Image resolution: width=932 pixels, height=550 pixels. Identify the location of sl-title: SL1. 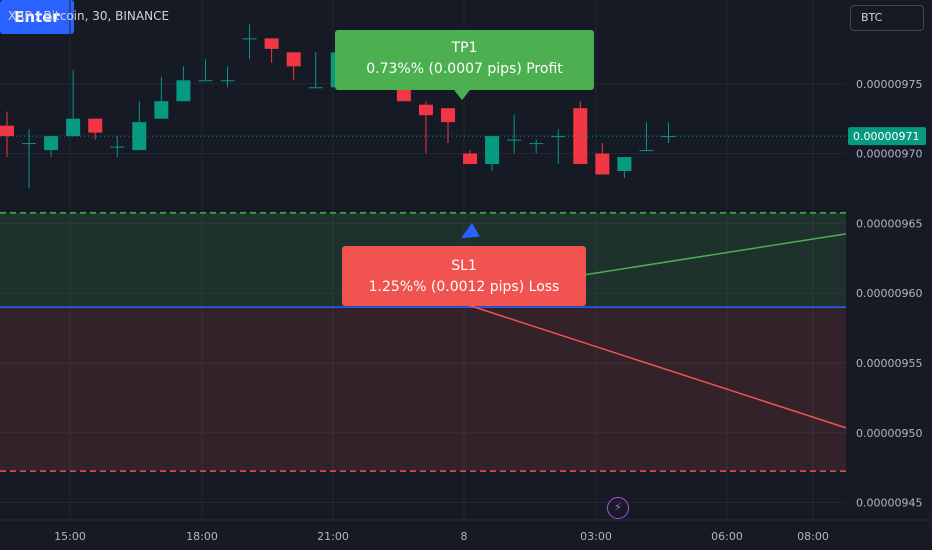
(464, 266).